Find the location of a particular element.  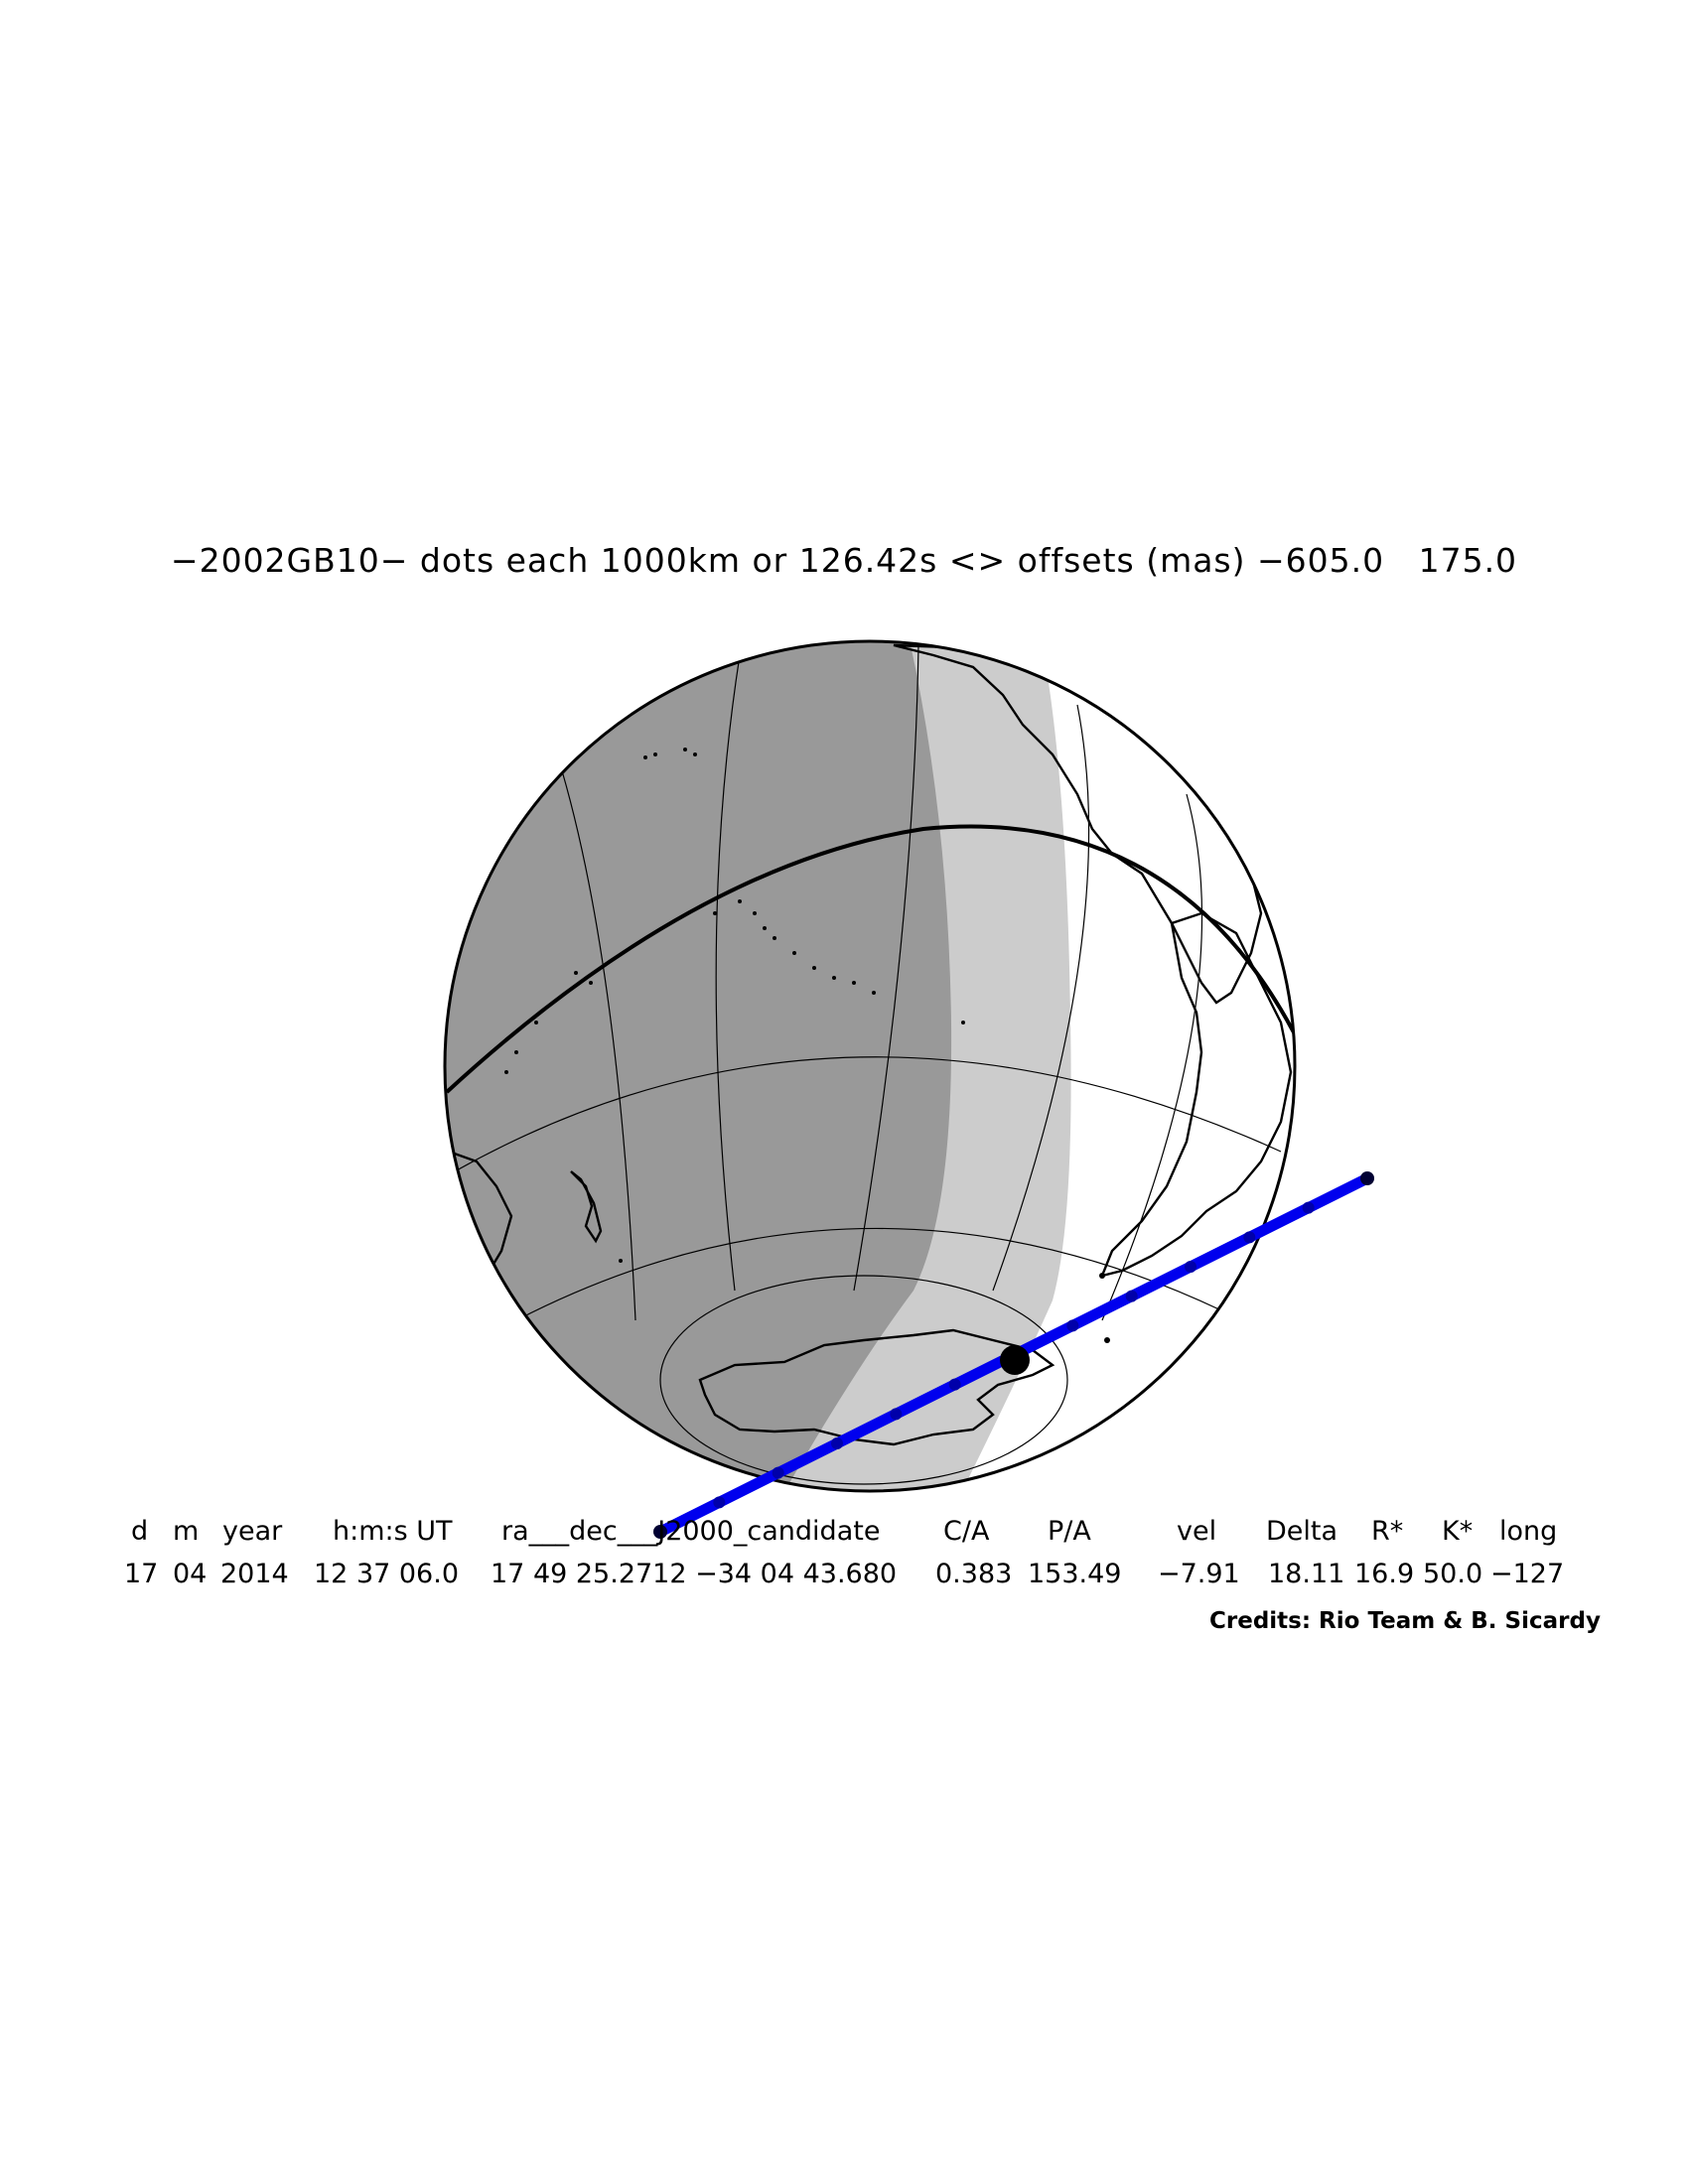

great-circle-line is located at coordinates (870, 959).